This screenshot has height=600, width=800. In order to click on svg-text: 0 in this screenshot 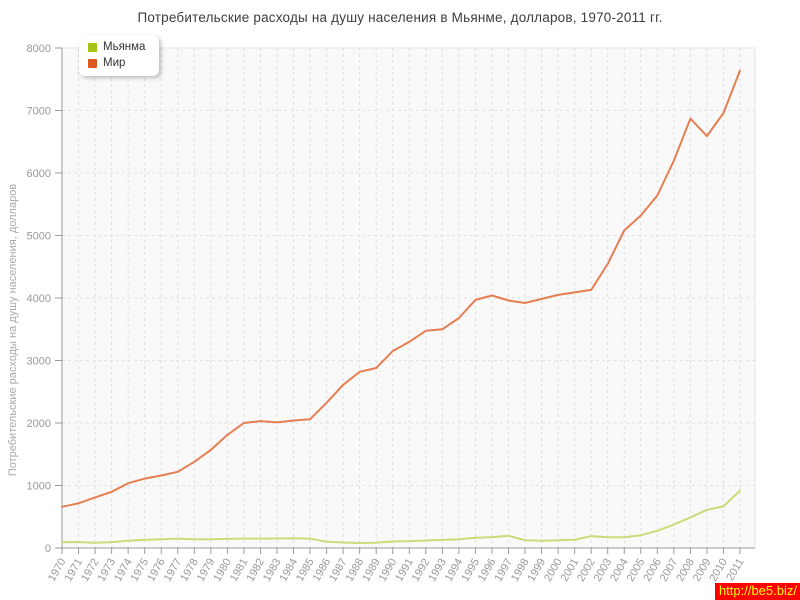, I will do `click(48, 549)`.